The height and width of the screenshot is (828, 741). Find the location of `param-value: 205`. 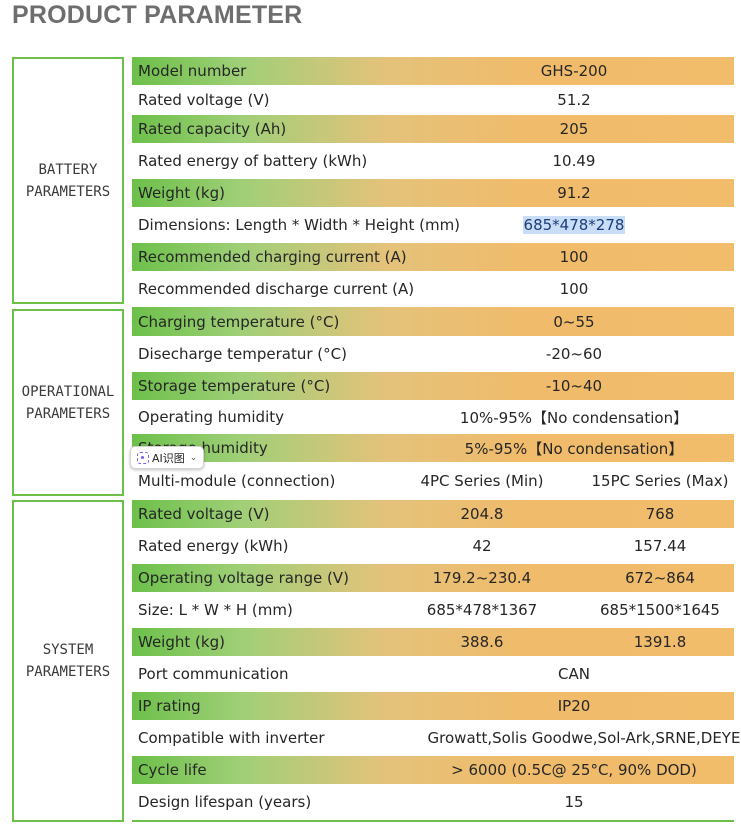

param-value: 205 is located at coordinates (574, 129).